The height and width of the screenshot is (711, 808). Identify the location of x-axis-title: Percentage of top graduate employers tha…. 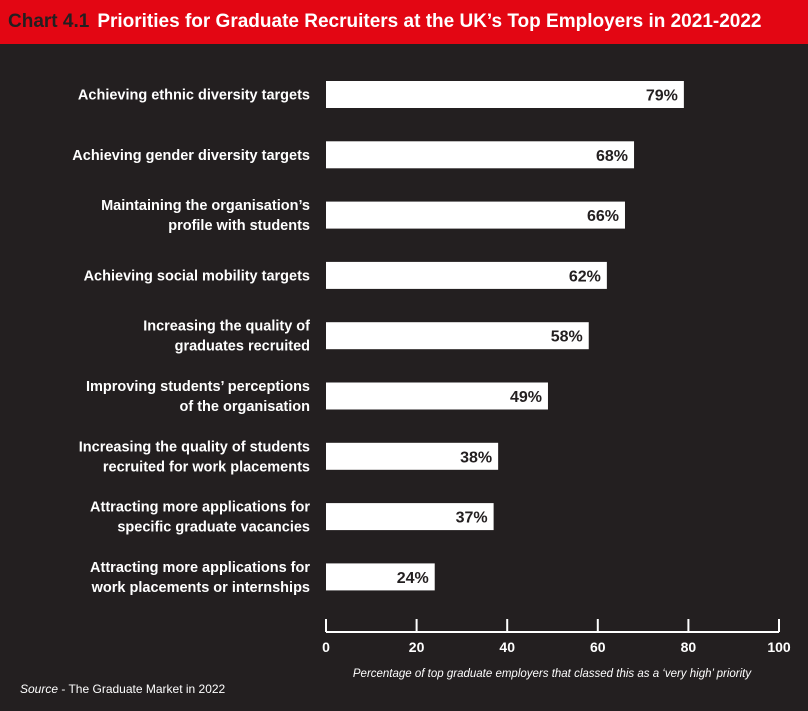
(552, 674).